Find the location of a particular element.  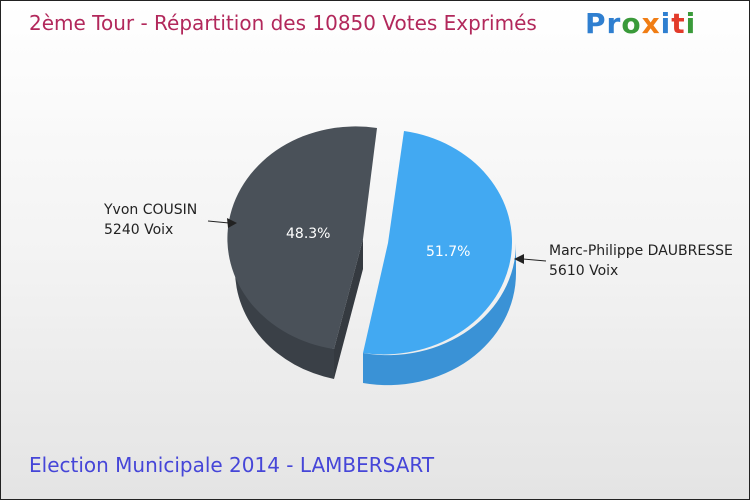

leader-line-cousin is located at coordinates (218, 222).